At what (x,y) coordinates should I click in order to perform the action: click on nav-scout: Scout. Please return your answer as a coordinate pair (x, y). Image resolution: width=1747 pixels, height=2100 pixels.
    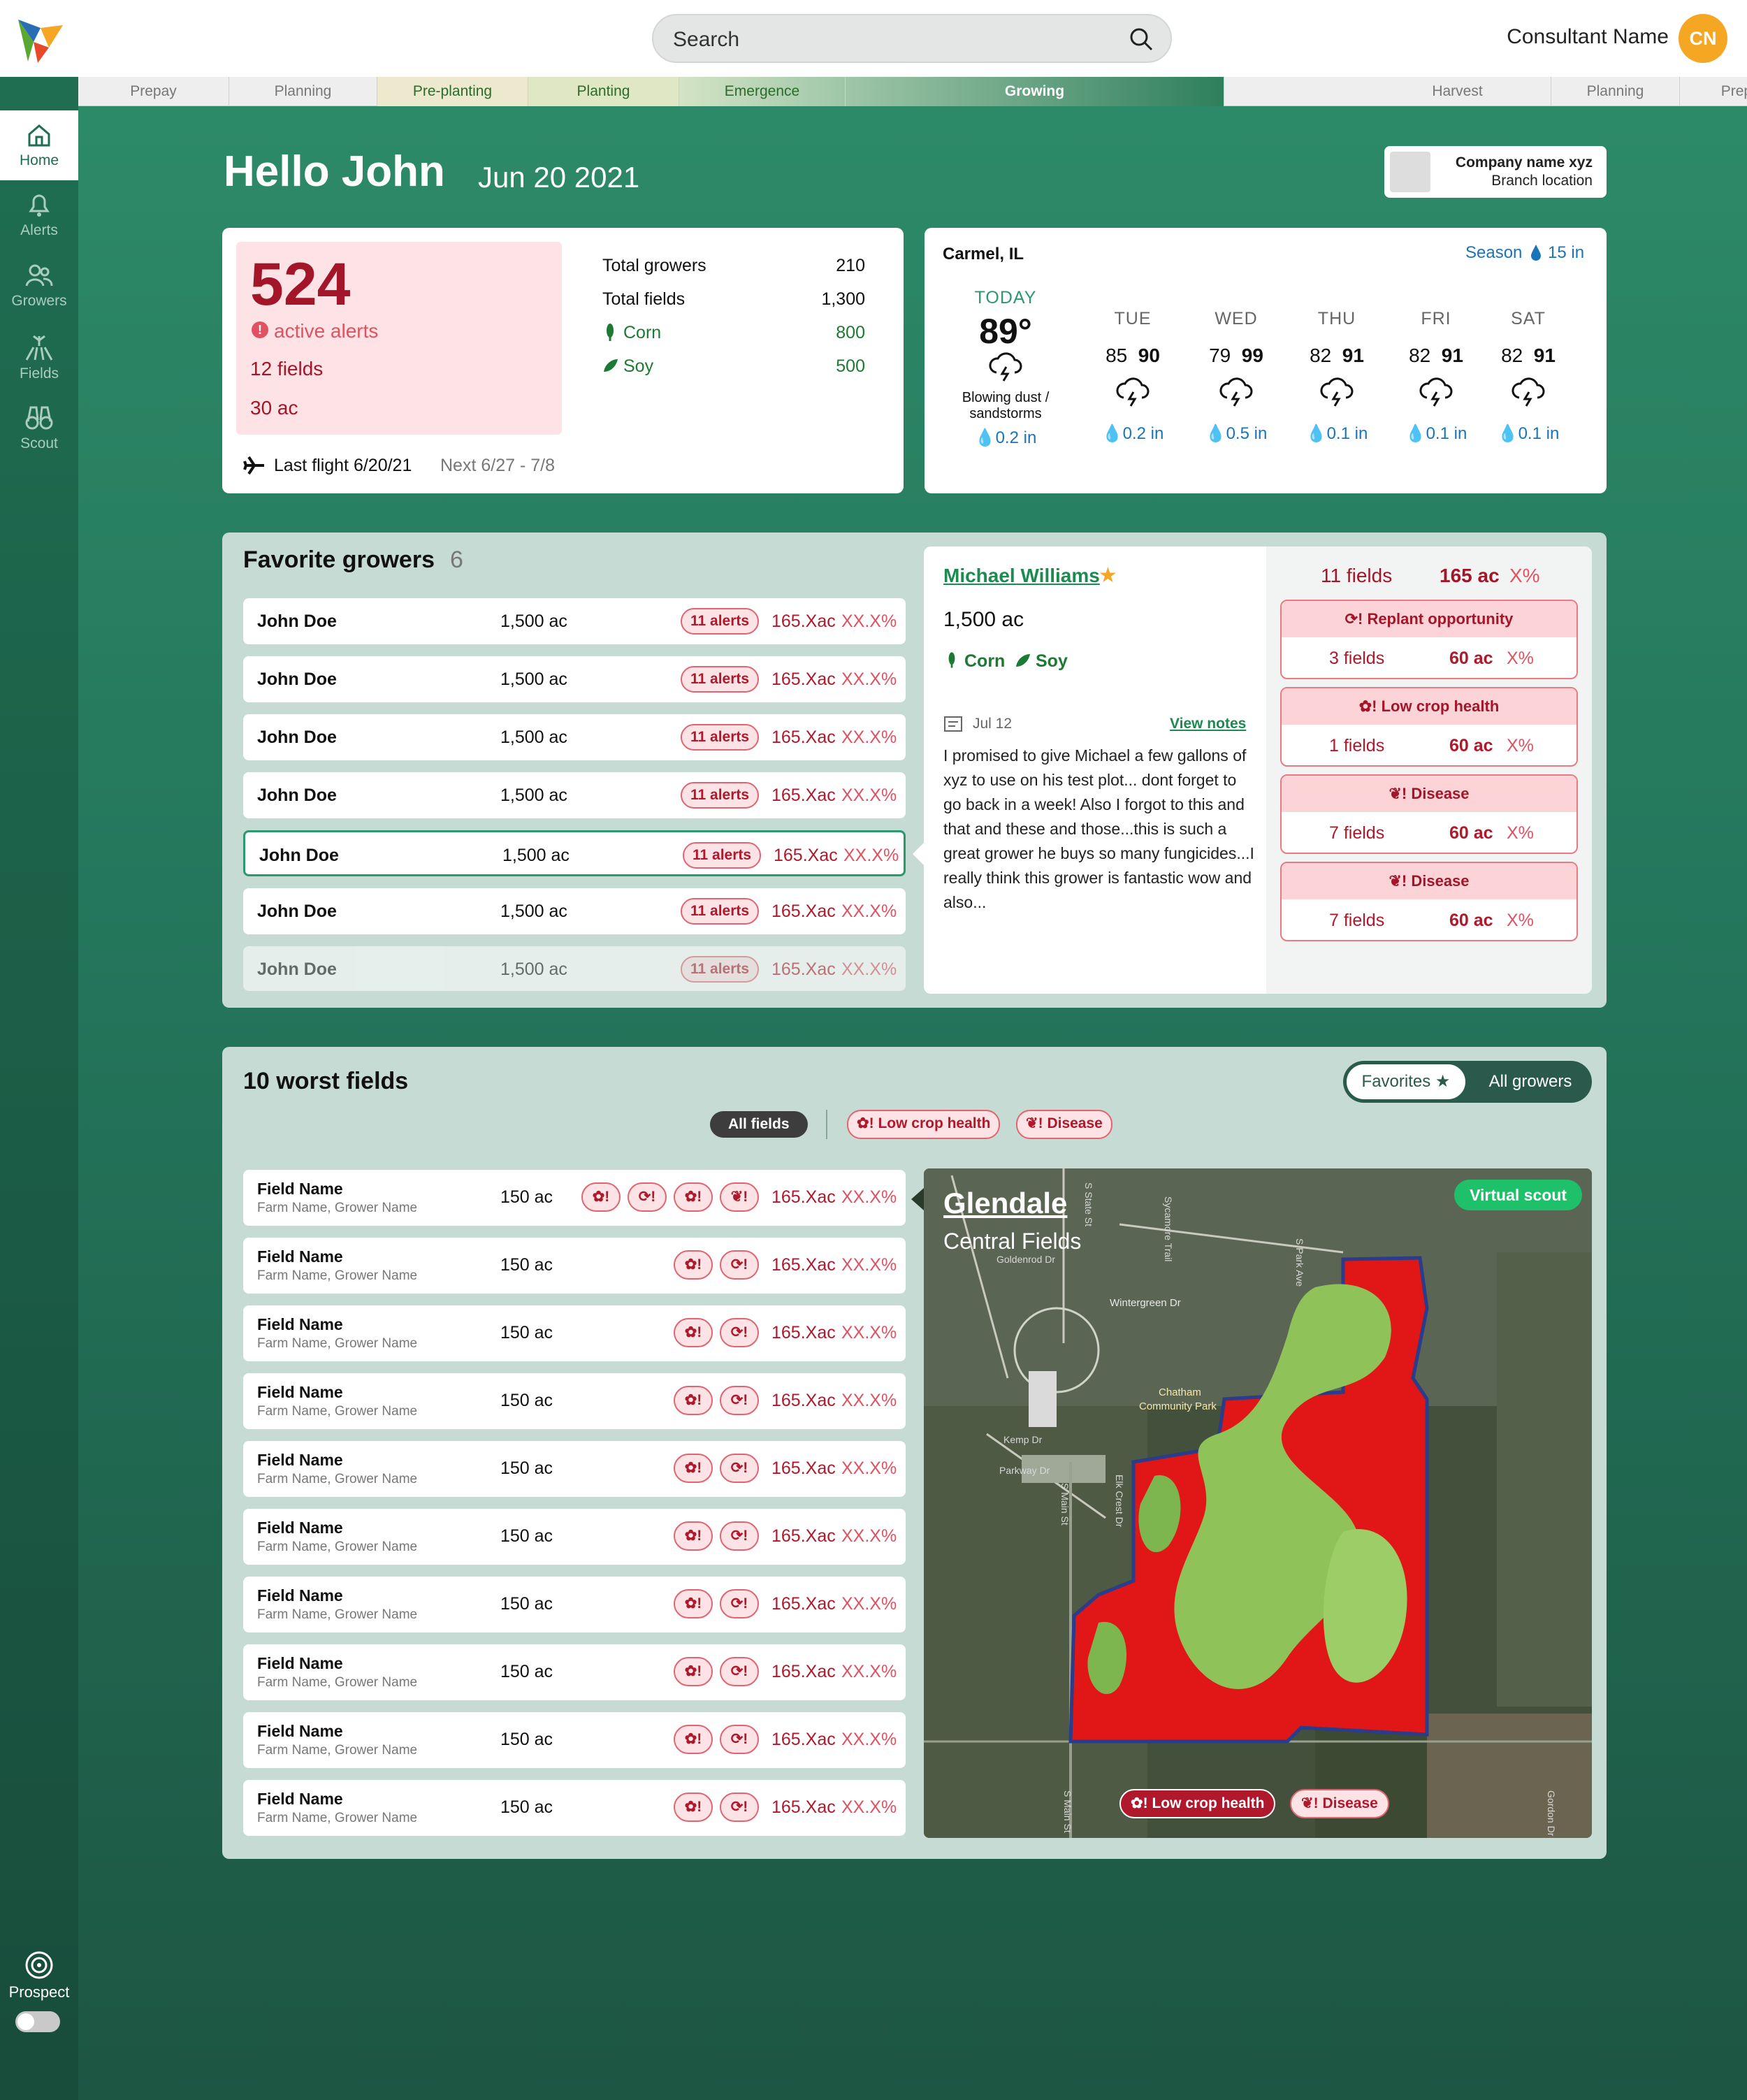
    Looking at the image, I should click on (39, 423).